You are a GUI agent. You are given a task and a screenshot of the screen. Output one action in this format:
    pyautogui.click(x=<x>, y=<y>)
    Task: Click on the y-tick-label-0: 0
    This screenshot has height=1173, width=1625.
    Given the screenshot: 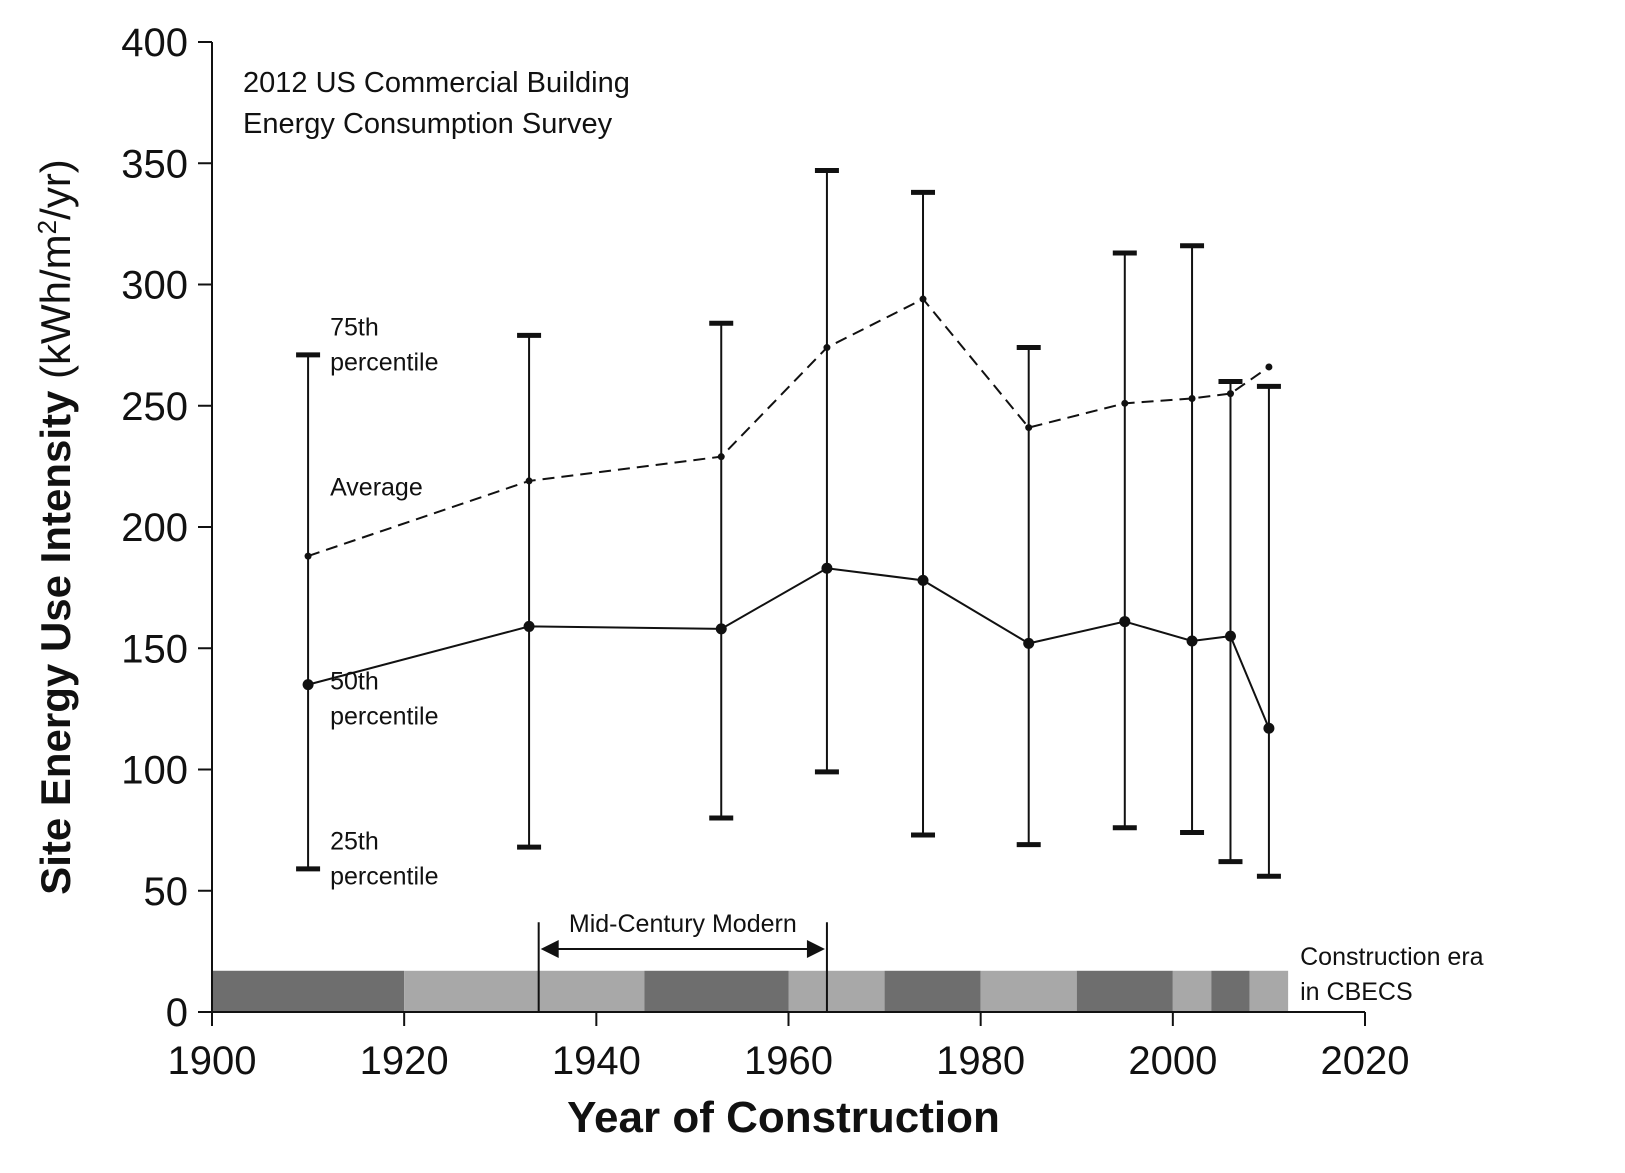 What is the action you would take?
    pyautogui.click(x=177, y=1013)
    